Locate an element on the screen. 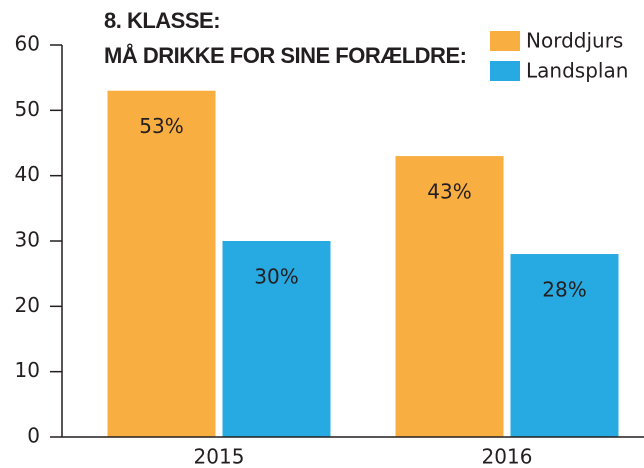 Image resolution: width=644 pixels, height=468 pixels. chart-subtitle: MÅ DRIKKE FOR SINE FORÆLDRE: is located at coordinates (285, 55).